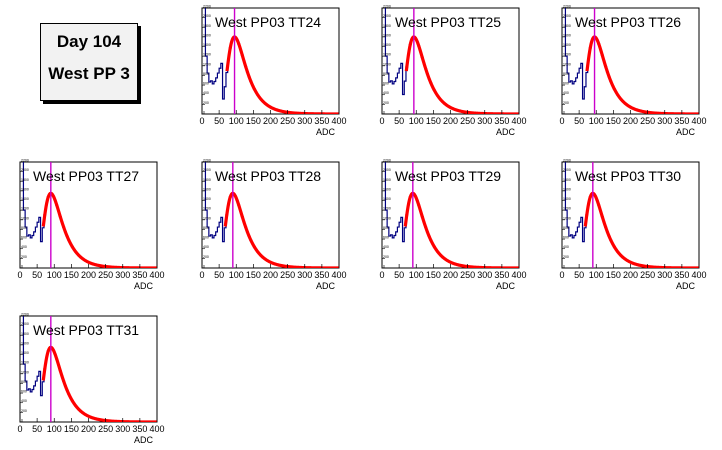  Describe the element at coordinates (89, 41) in the screenshot. I see `day-label: Day 104` at that location.